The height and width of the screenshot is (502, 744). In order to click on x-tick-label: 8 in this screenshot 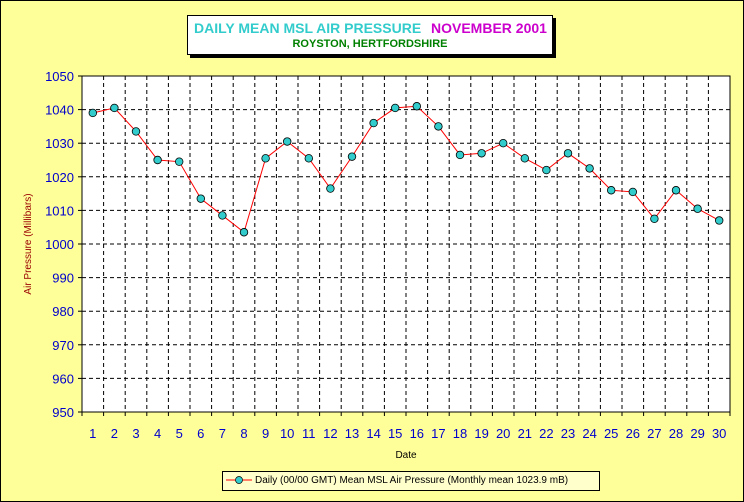, I will do `click(243, 433)`.